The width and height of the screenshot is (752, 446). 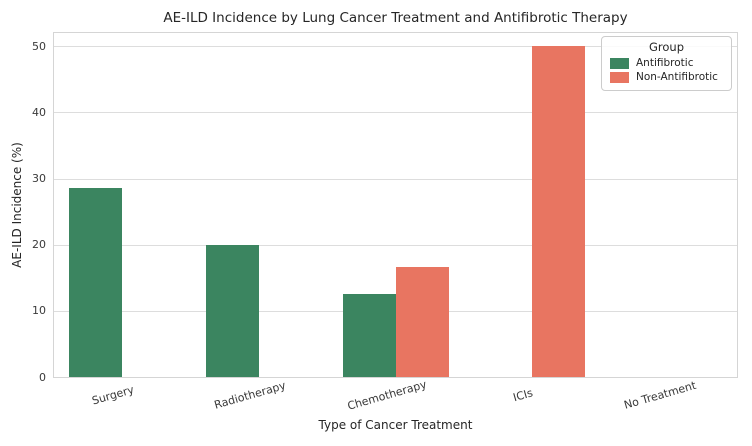 What do you see at coordinates (39, 311) in the screenshot?
I see `y-tick-label: 10` at bounding box center [39, 311].